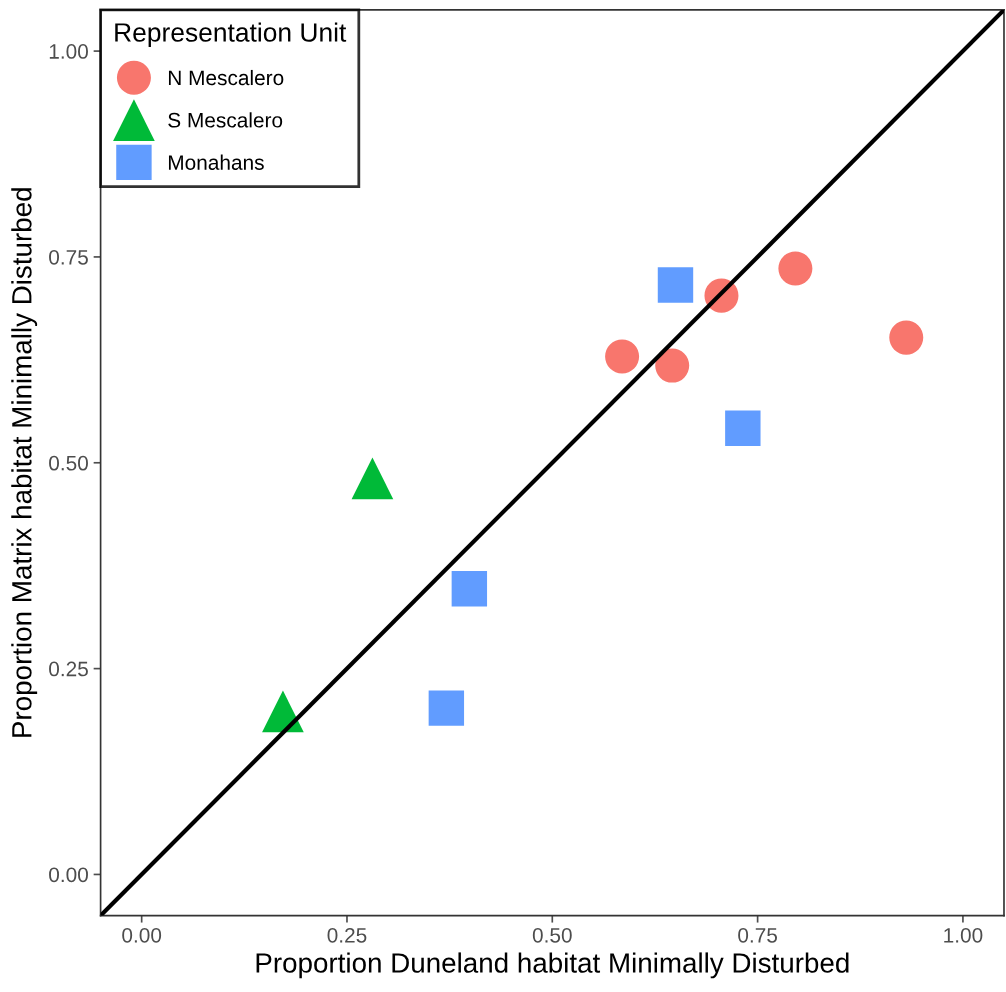 The height and width of the screenshot is (992, 1006). I want to click on y-tick-label: 0.00, so click(68, 875).